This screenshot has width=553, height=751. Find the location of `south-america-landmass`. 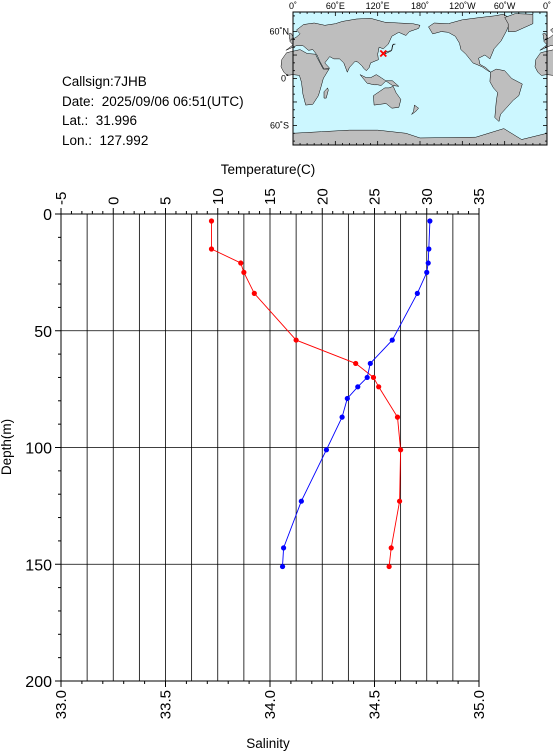

south-america-landmass is located at coordinates (506, 95).